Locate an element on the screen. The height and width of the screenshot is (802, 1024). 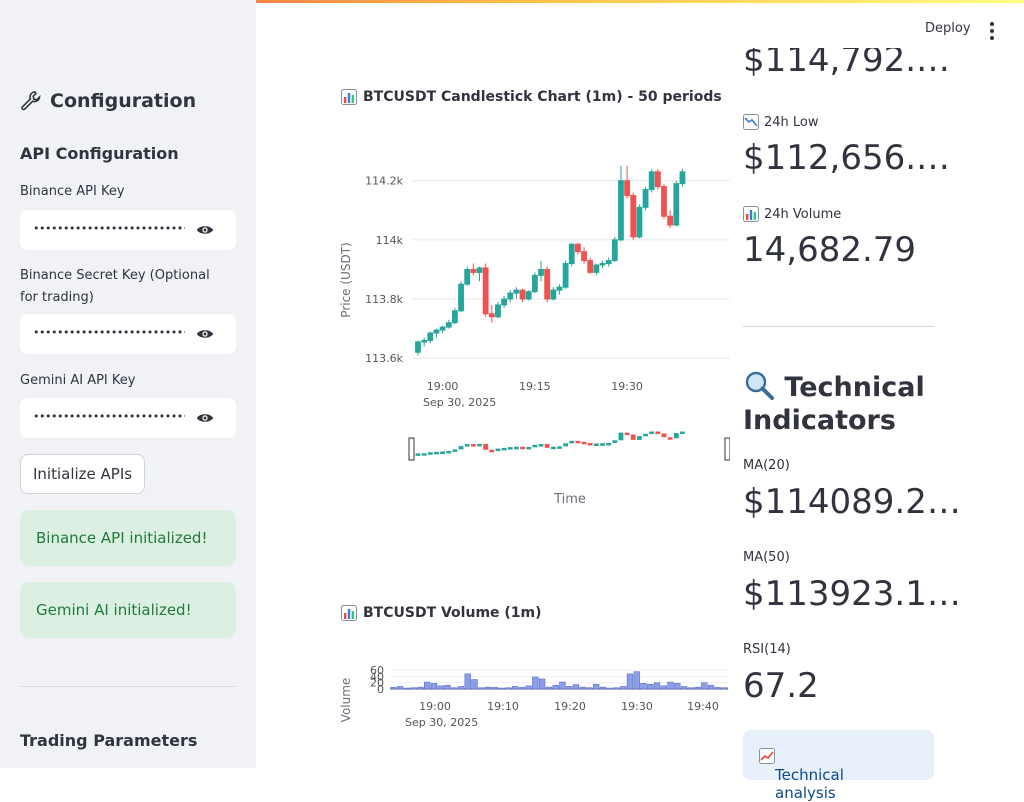
ma20-label: MA(20) is located at coordinates (766, 465).